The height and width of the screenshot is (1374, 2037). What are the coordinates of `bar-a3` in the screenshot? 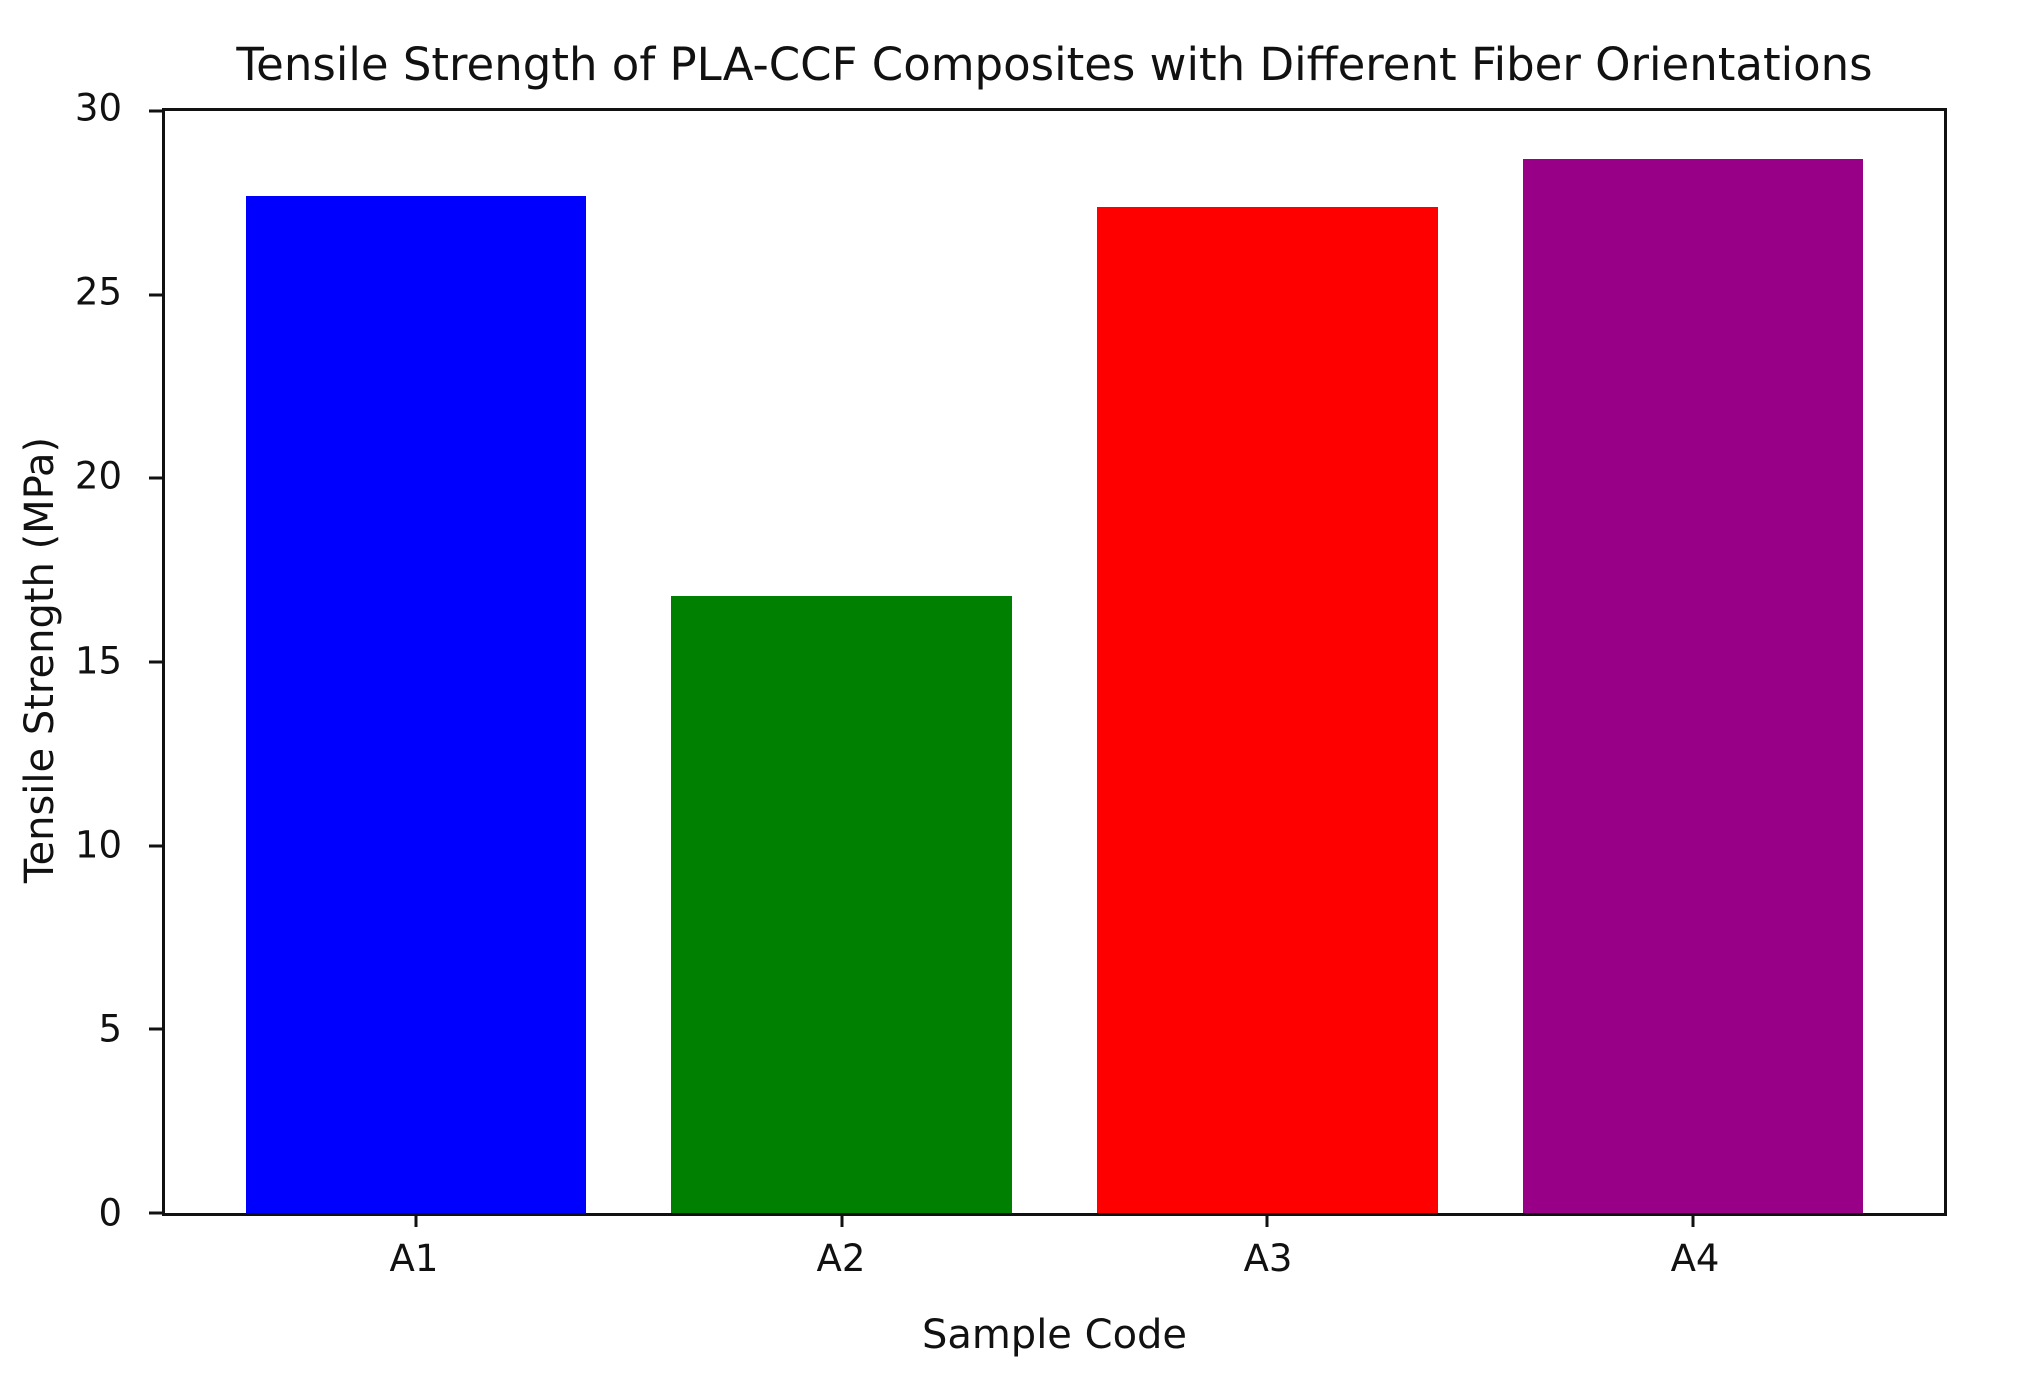 It's located at (1267, 709).